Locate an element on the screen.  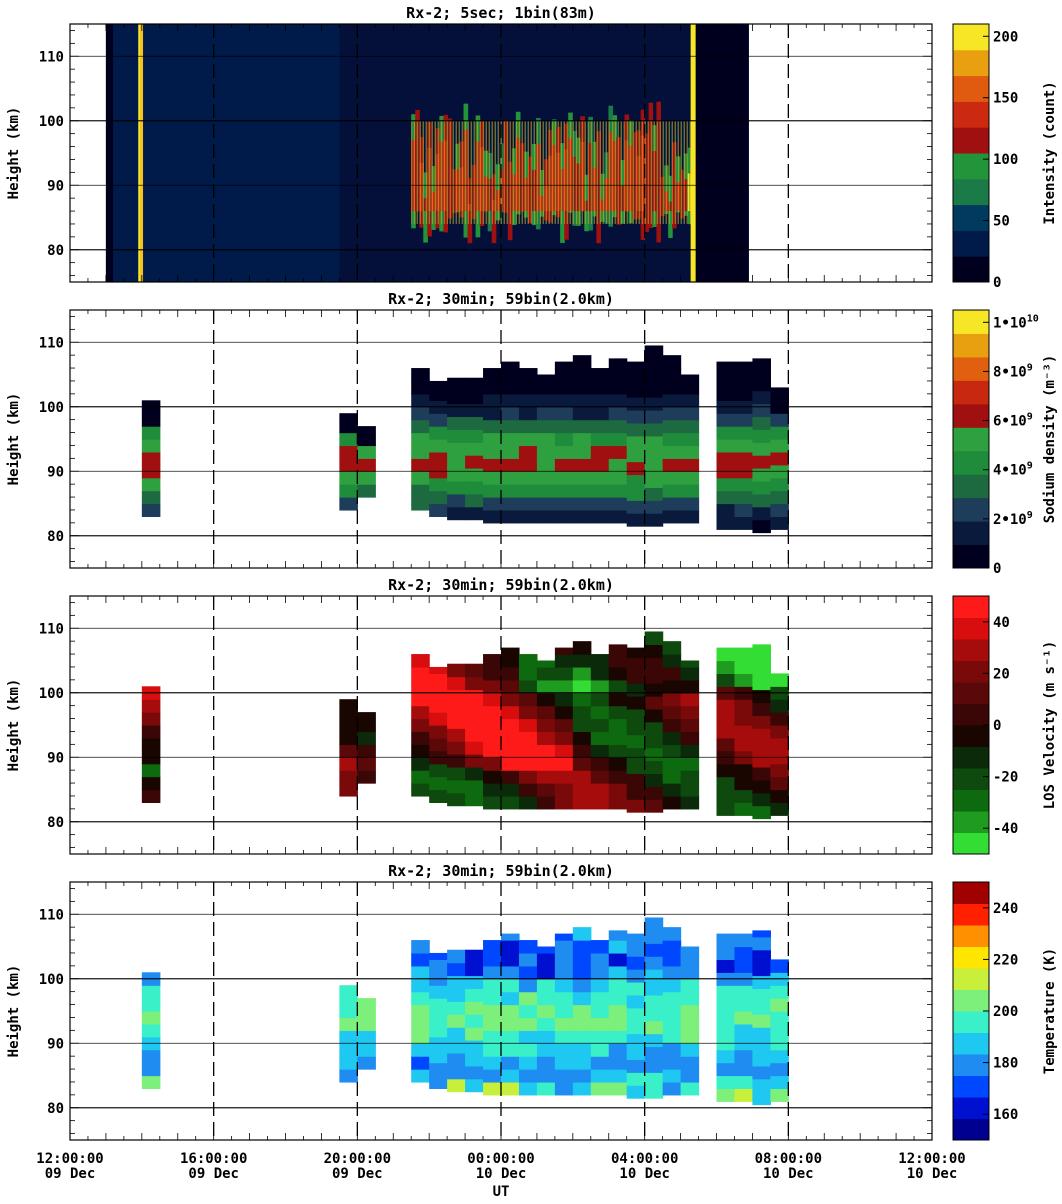
colorbar-tick-label: 8•109 is located at coordinates (1013, 371).